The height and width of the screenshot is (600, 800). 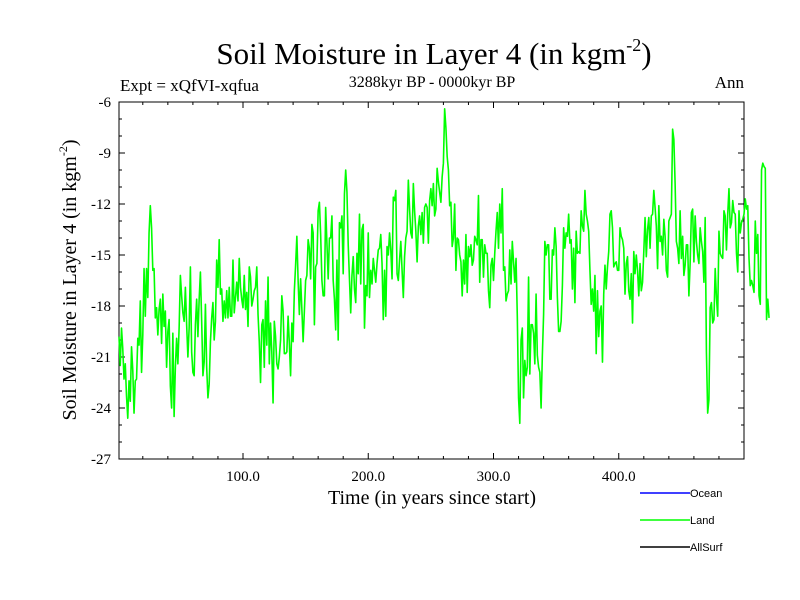 What do you see at coordinates (368, 477) in the screenshot?
I see `x-tick-label: 200.0` at bounding box center [368, 477].